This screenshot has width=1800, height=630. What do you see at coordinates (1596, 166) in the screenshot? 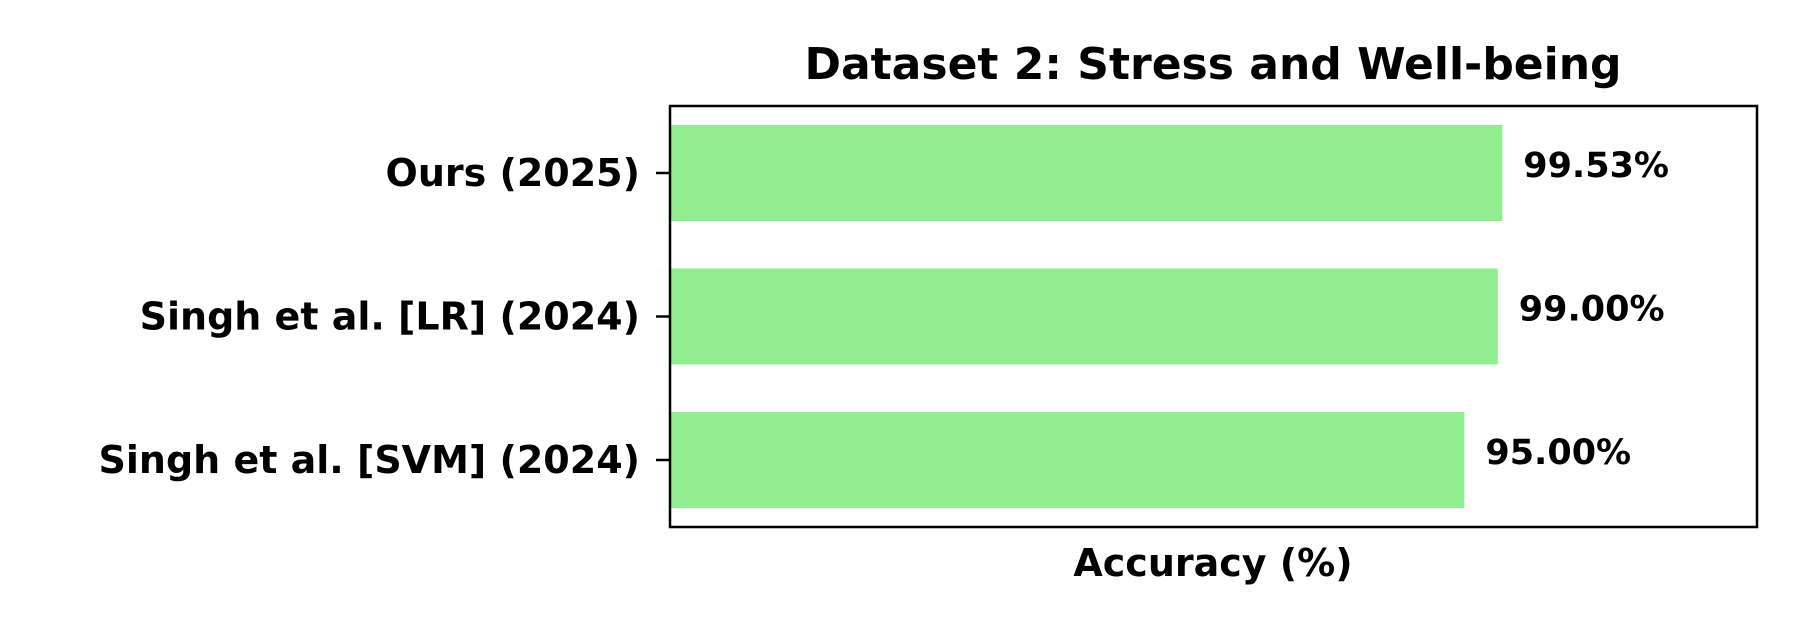
I see `value-label-0: 99.53%` at bounding box center [1596, 166].